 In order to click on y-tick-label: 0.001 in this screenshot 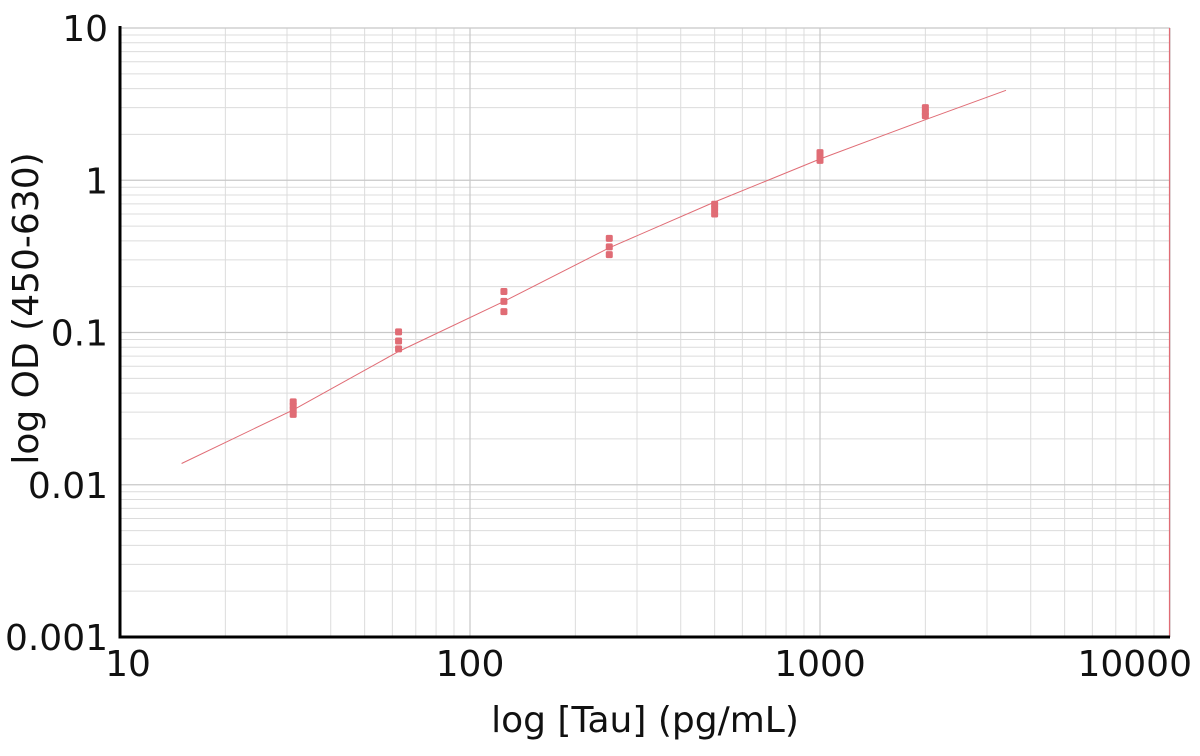, I will do `click(56, 638)`.